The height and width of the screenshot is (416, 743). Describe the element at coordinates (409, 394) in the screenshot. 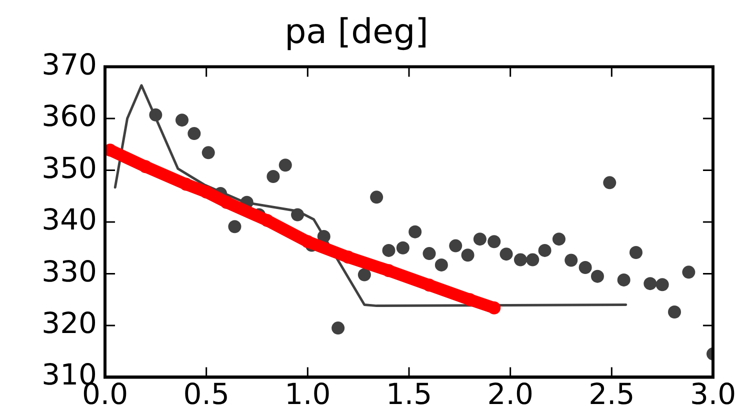

I see `x-tick-label: 1.5` at that location.